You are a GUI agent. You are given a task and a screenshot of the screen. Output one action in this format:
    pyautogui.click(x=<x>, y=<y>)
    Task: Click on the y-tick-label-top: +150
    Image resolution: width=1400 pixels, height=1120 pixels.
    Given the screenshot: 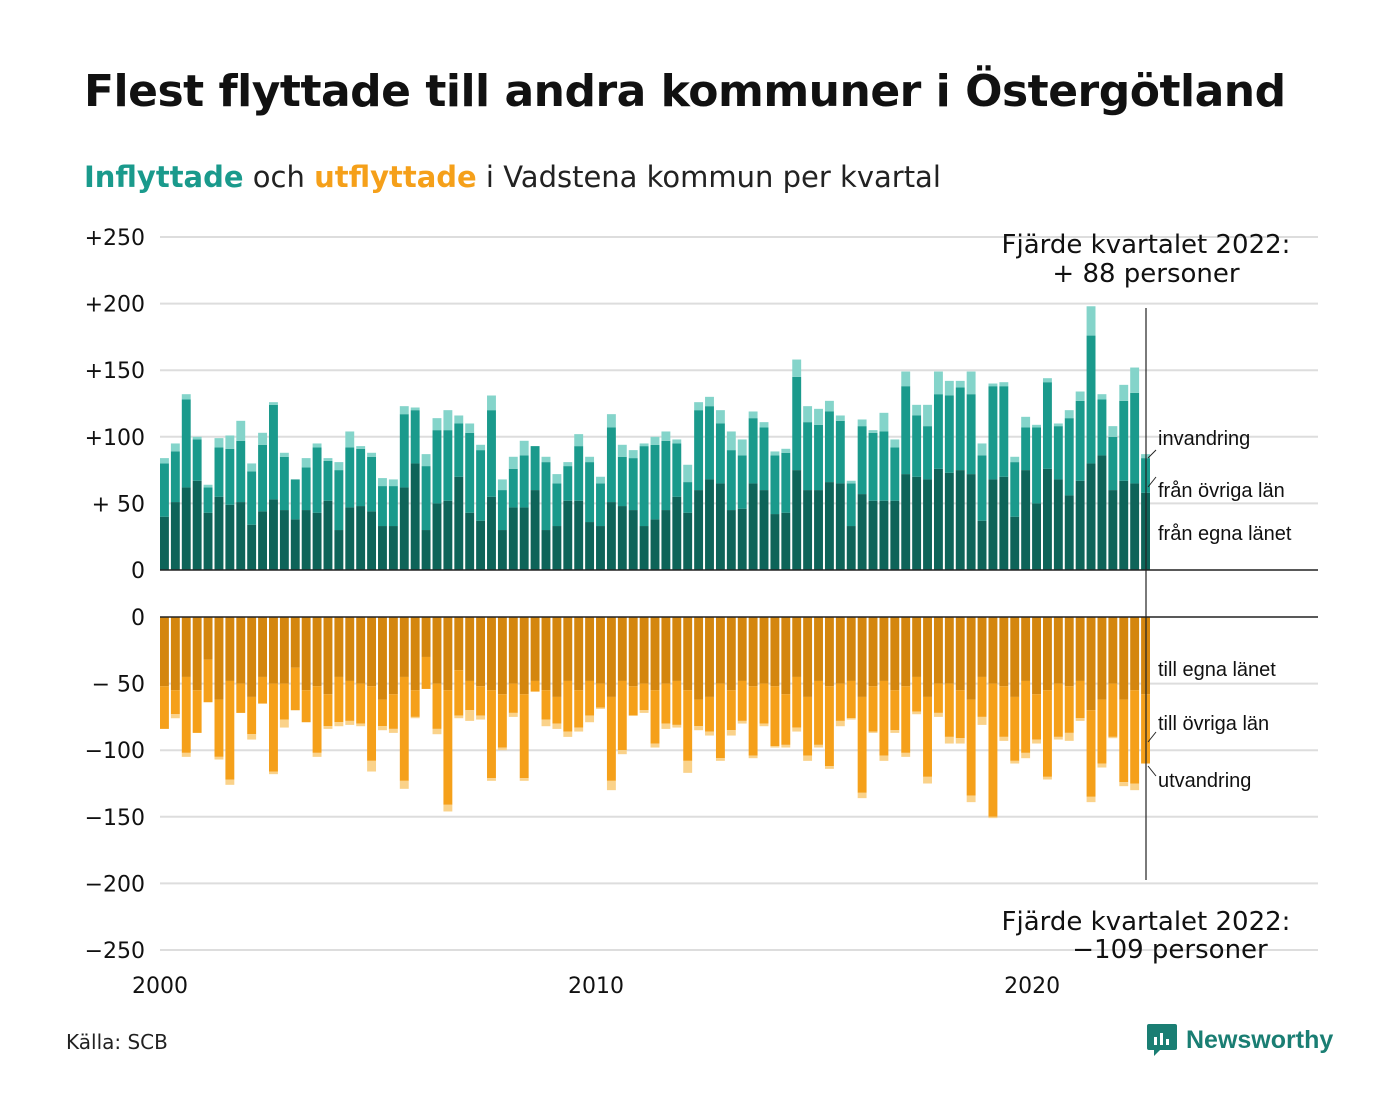 What is the action you would take?
    pyautogui.click(x=115, y=371)
    